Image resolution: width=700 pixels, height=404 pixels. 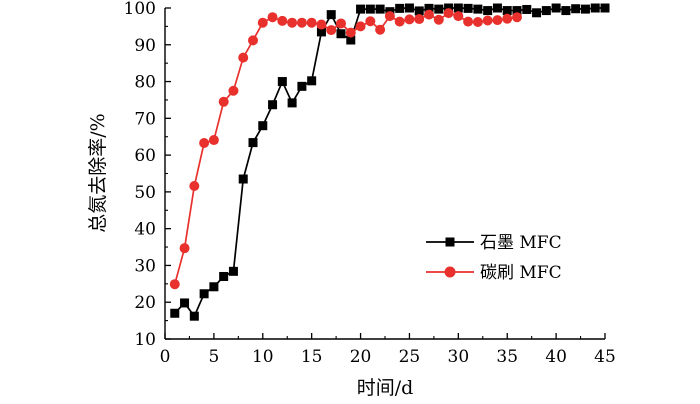 I want to click on y-tick-label: 100, so click(x=140, y=9).